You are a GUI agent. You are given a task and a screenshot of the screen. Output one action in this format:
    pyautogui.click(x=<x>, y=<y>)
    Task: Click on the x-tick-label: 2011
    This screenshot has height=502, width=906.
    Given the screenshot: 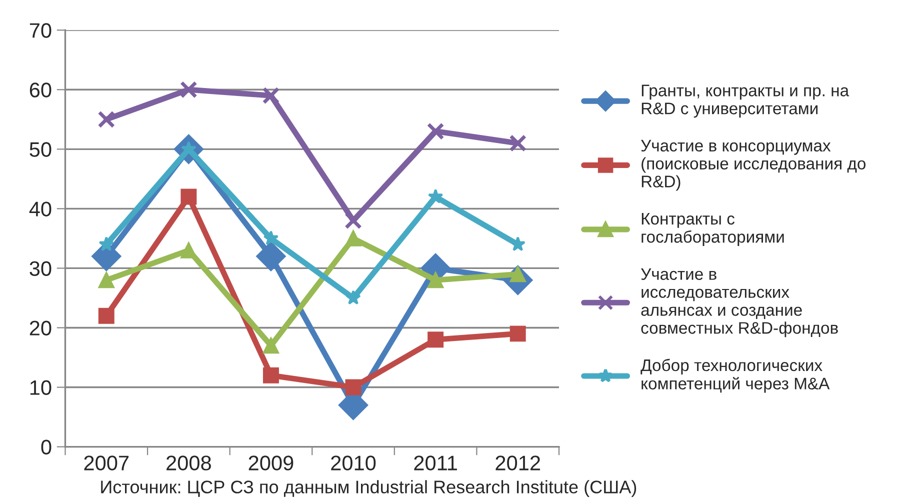 What is the action you would take?
    pyautogui.click(x=435, y=463)
    